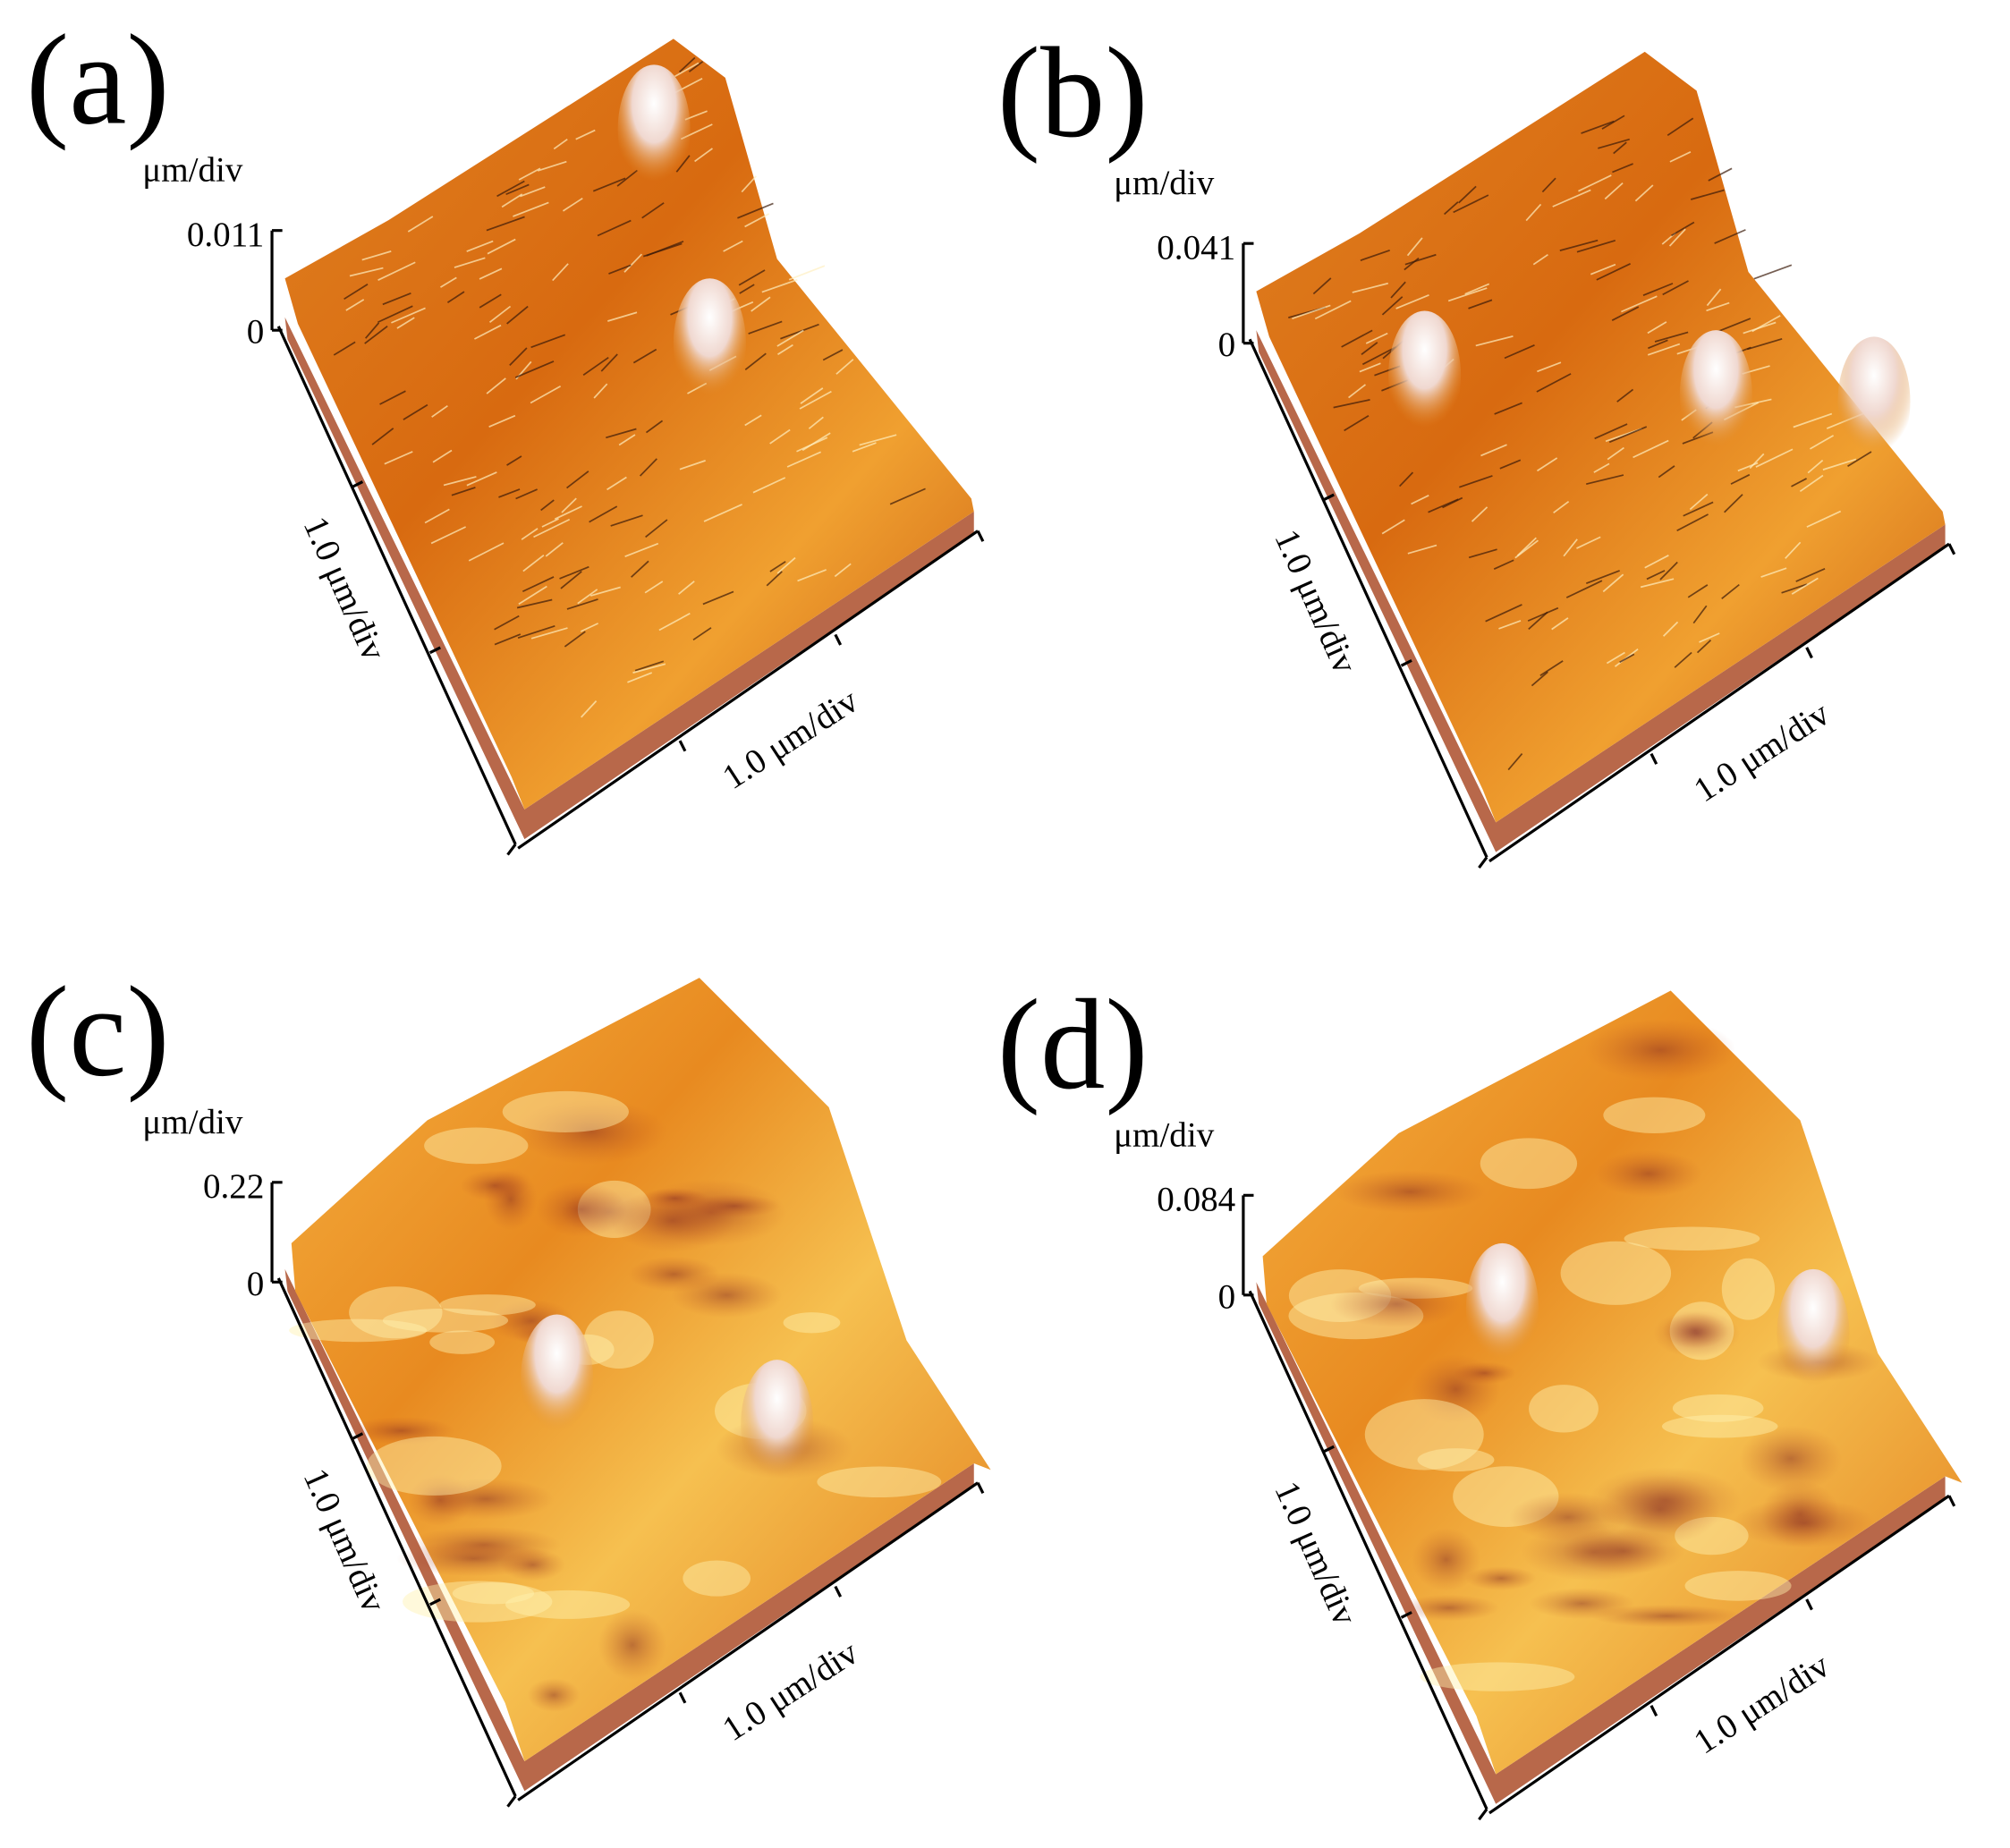 This screenshot has width=2010, height=1848. Describe the element at coordinates (1073, 93) in the screenshot. I see `panel-label: (b)` at that location.